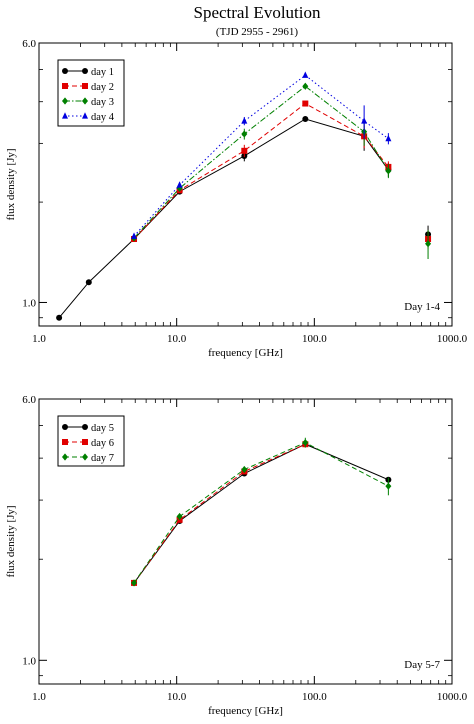 The height and width of the screenshot is (724, 474). I want to click on legend-label: day 1, so click(102, 72).